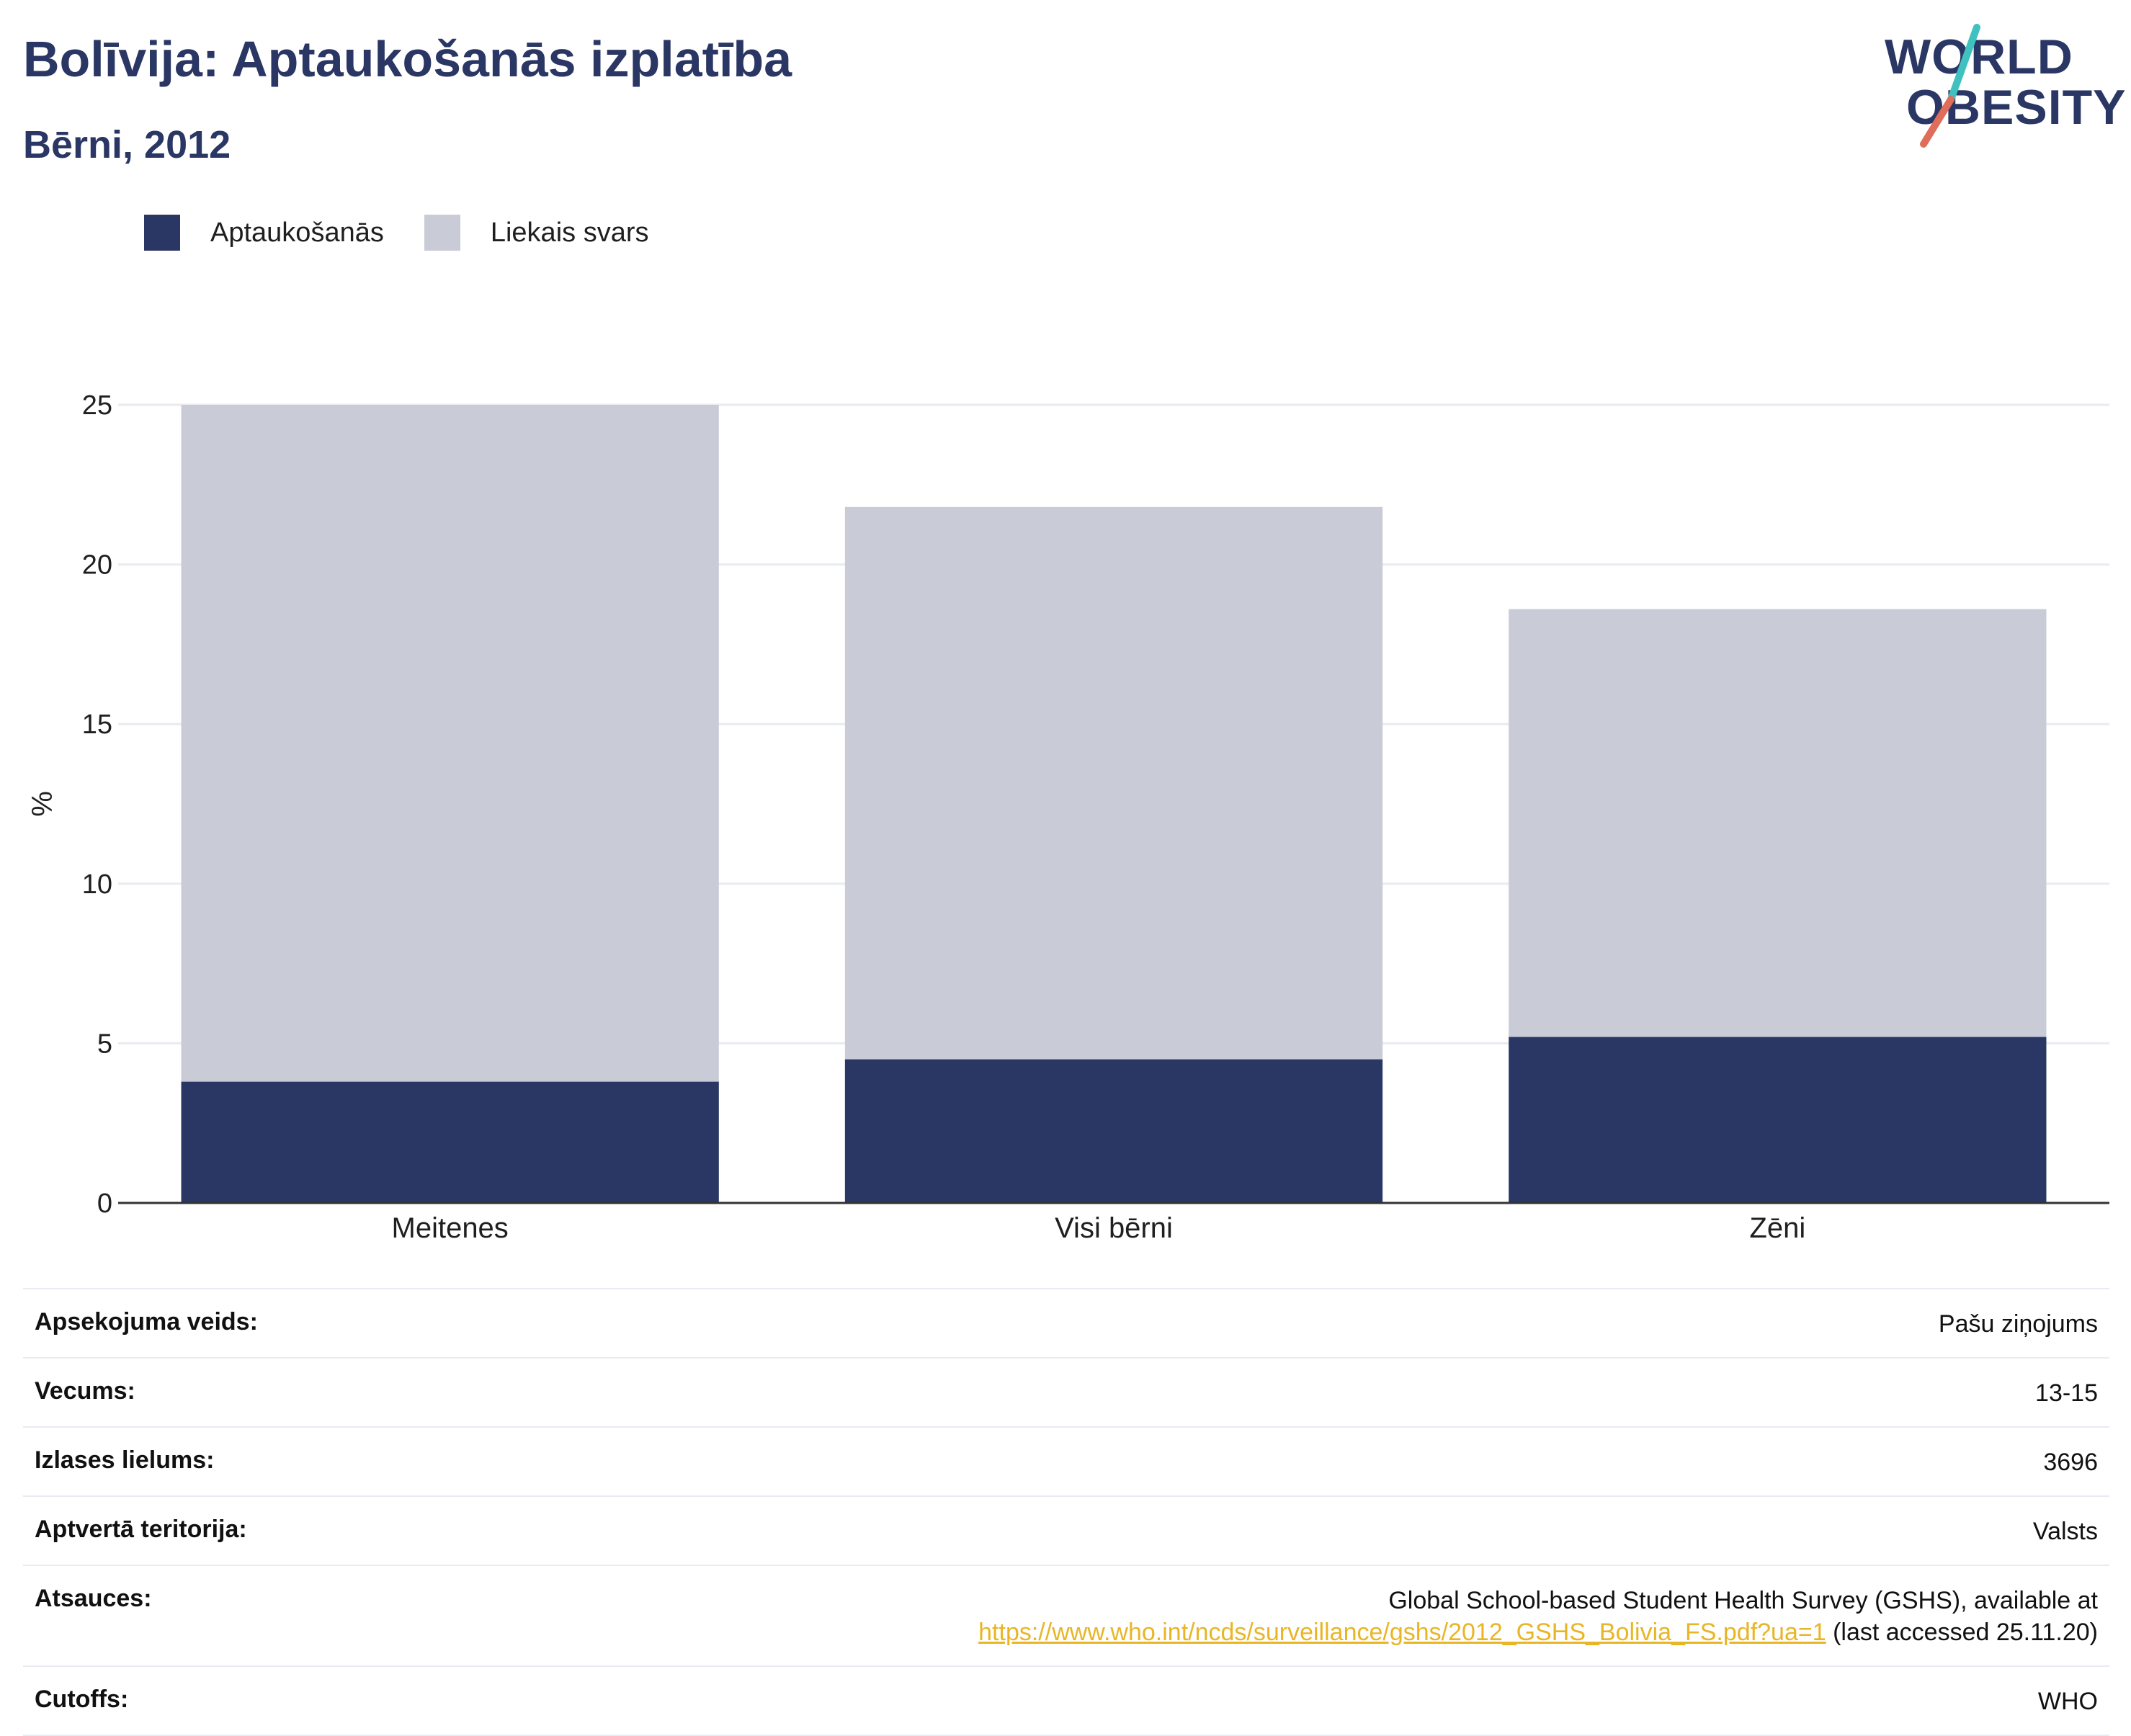  Describe the element at coordinates (2018, 1324) in the screenshot. I see `info-value: Pašu ziņojums` at that location.